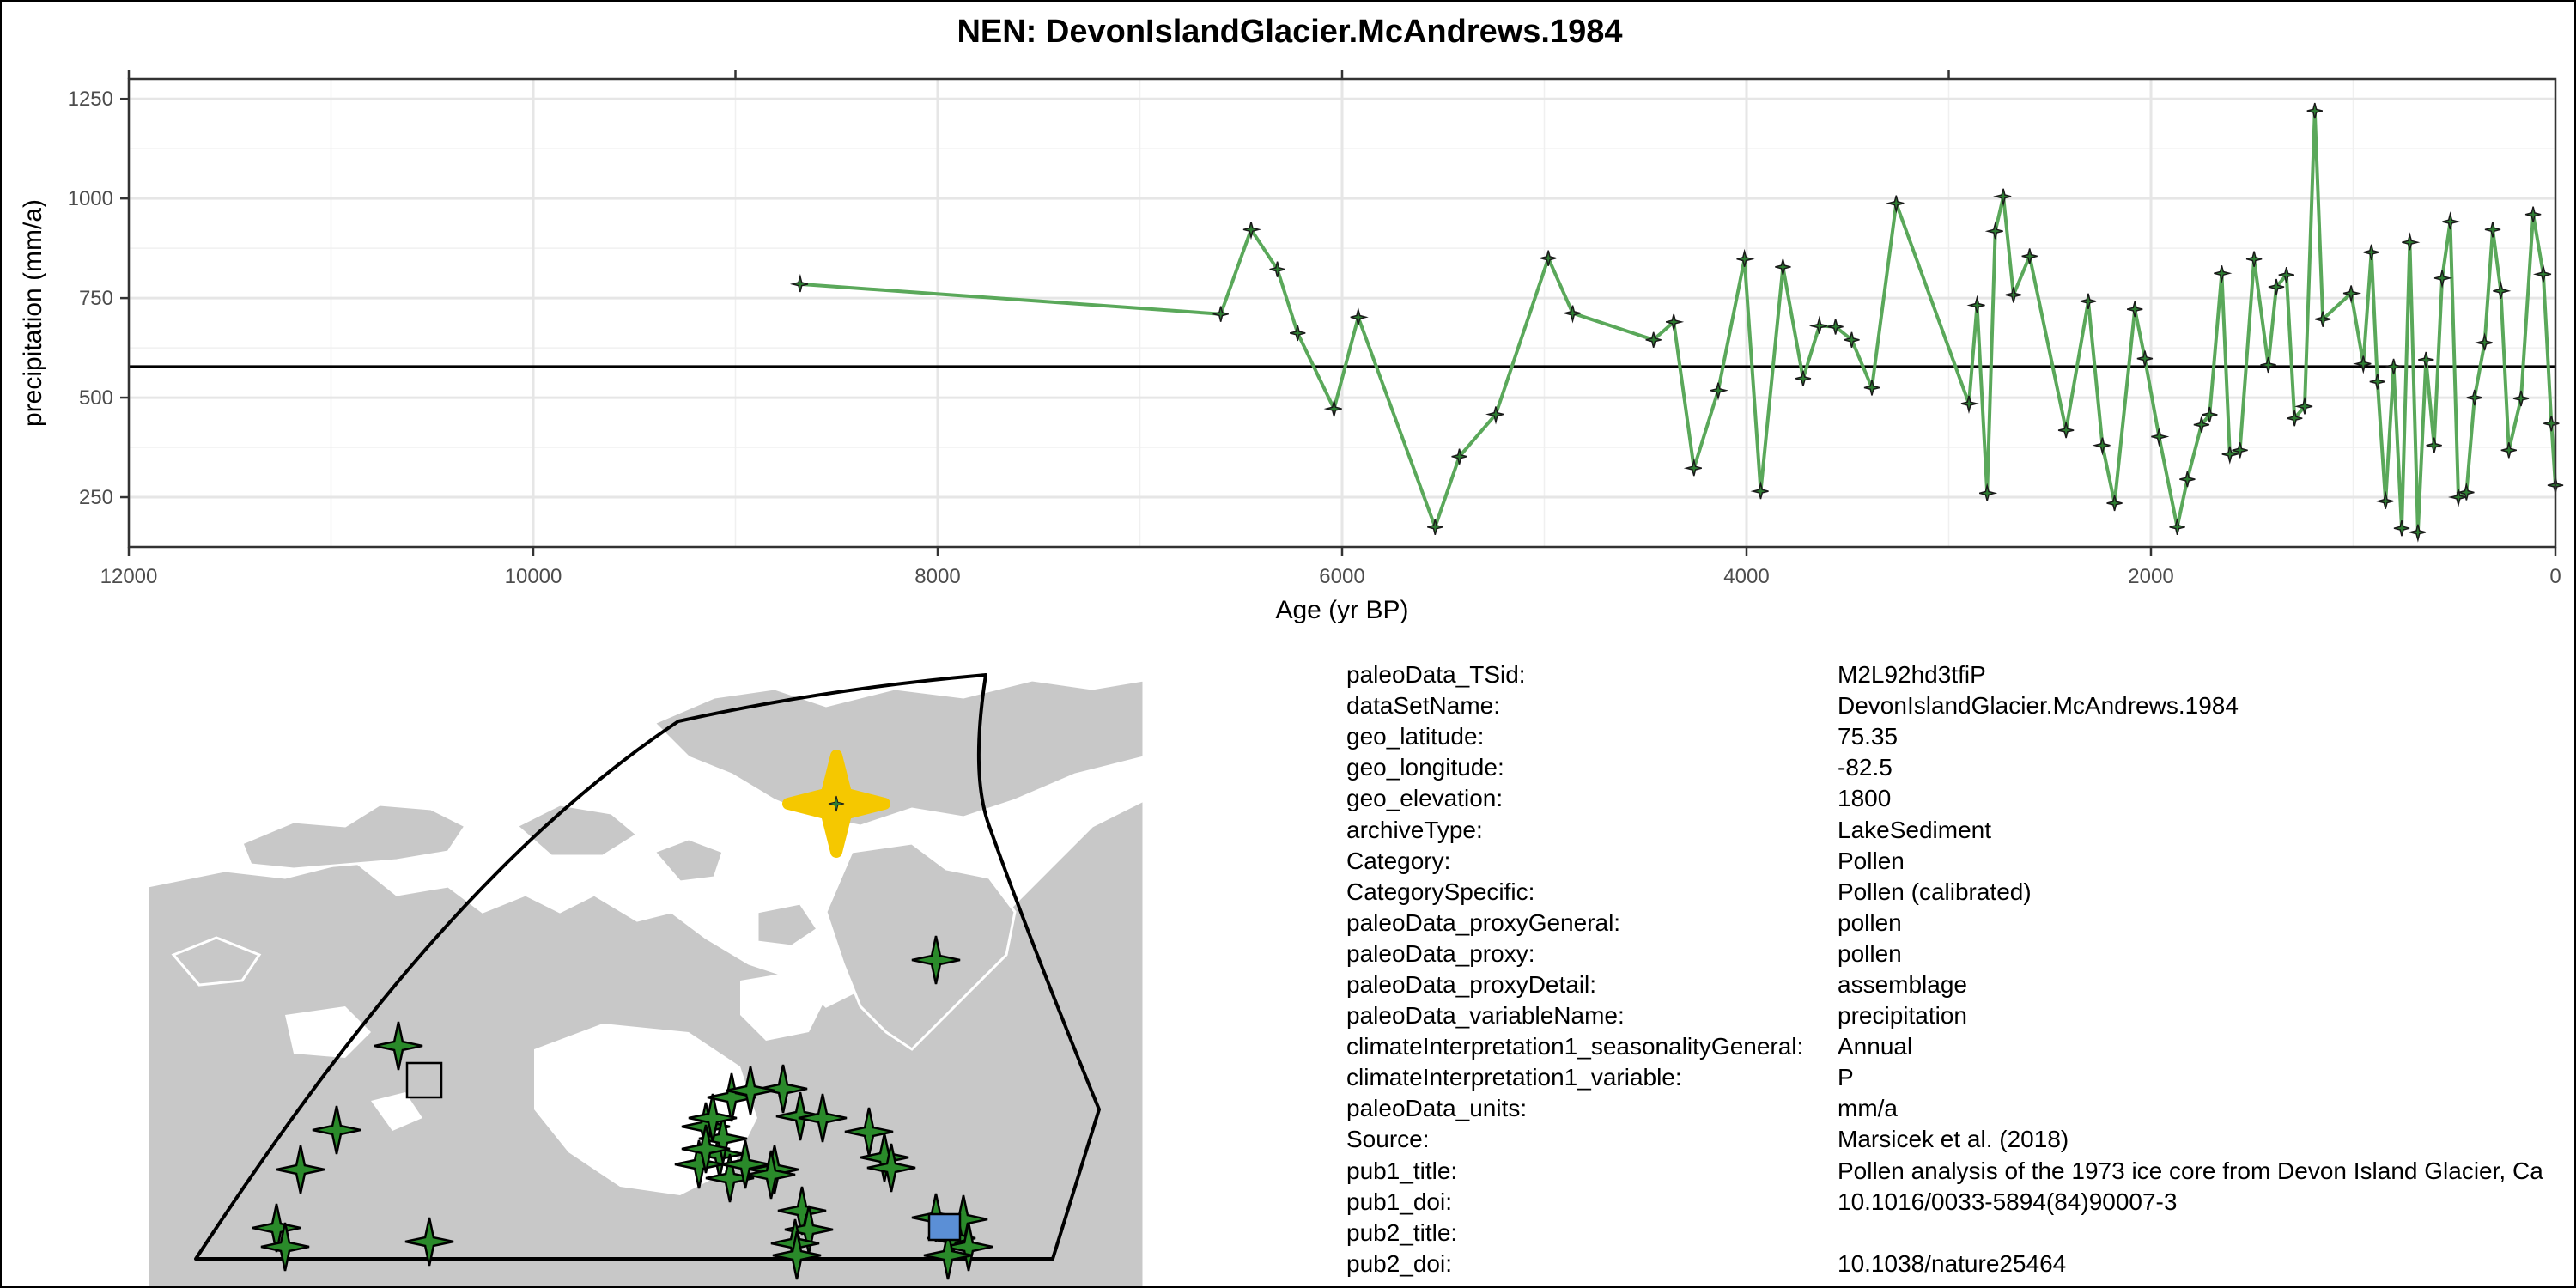 This screenshot has height=1288, width=2576. I want to click on x-tick-labels: 12000 10000 8000 6000 4000 2000 0, so click(1330, 576).